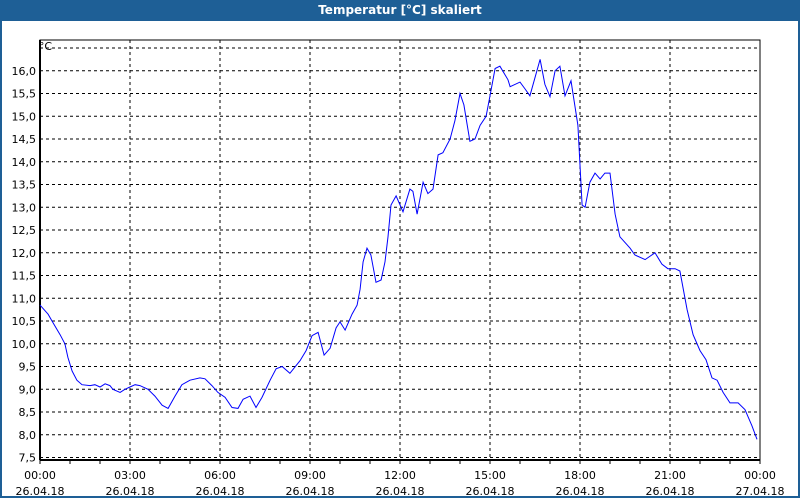 This screenshot has height=500, width=800. Describe the element at coordinates (24, 116) in the screenshot. I see `y-tick-label: 15,0` at that location.